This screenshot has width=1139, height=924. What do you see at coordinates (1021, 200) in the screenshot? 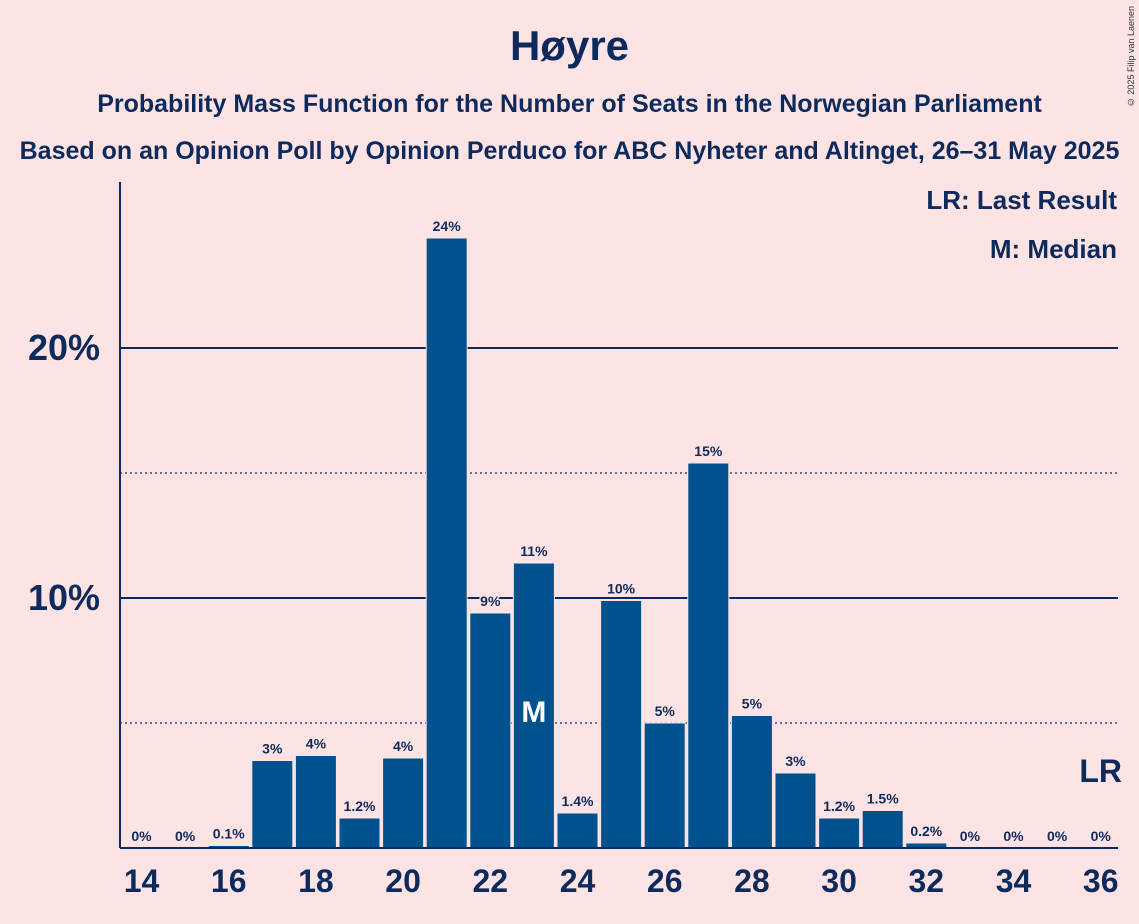
I see `legend-last-result: LR: Last Result` at bounding box center [1021, 200].